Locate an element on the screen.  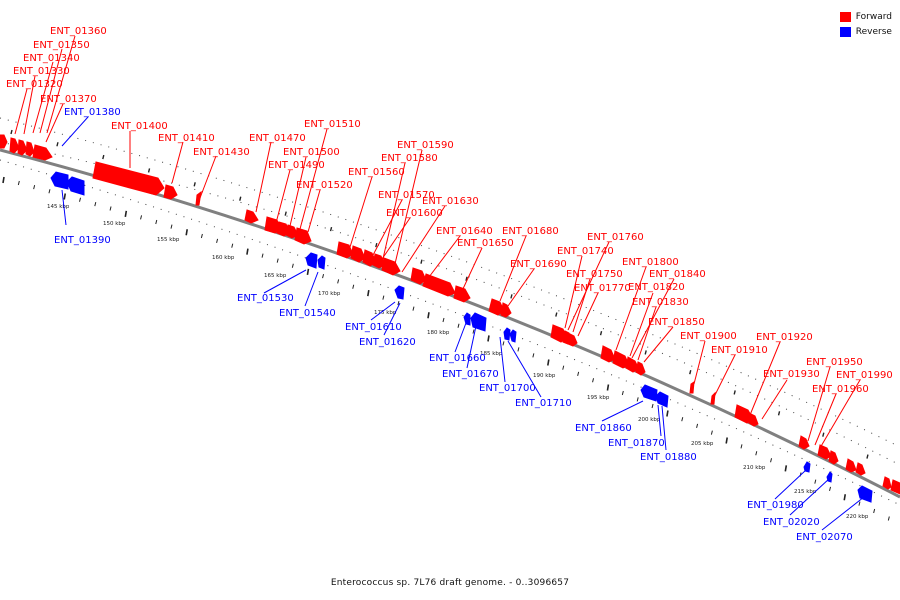
gene-label: ENT_01740 is located at coordinates (585, 251).